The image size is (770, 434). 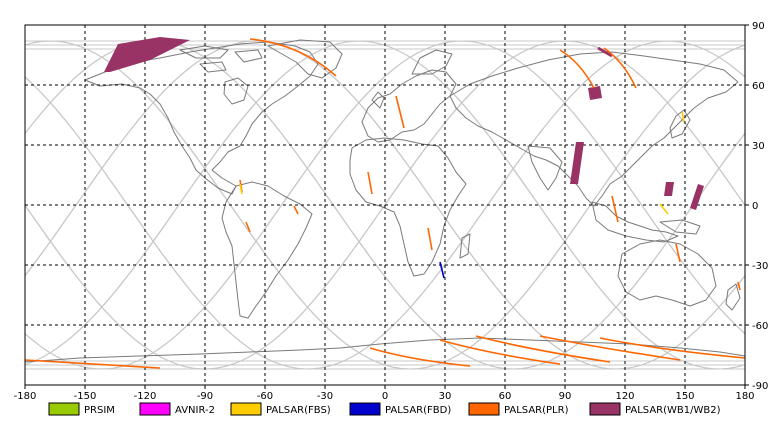 I want to click on swath-wb-alaska, so click(x=147, y=54).